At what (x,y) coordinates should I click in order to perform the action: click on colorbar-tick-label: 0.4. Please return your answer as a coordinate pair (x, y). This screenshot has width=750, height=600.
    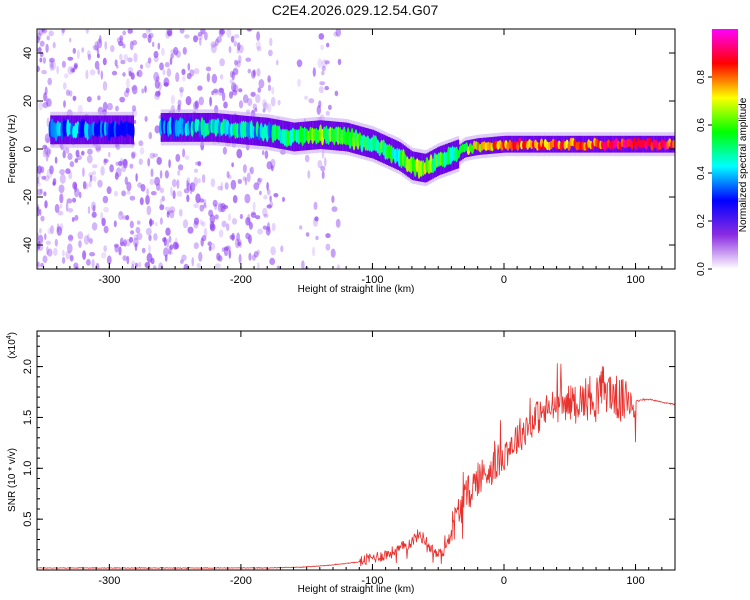
    Looking at the image, I should click on (701, 173).